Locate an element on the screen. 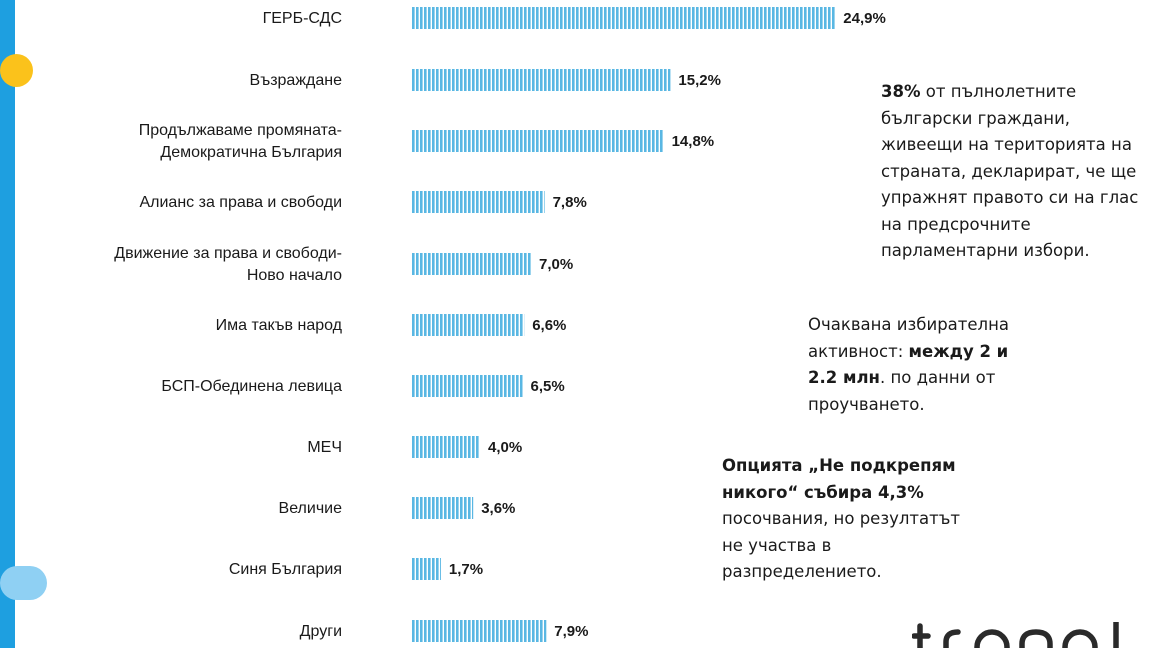 Image resolution: width=1152 pixels, height=648 pixels. category-label-11: Други is located at coordinates (321, 631).